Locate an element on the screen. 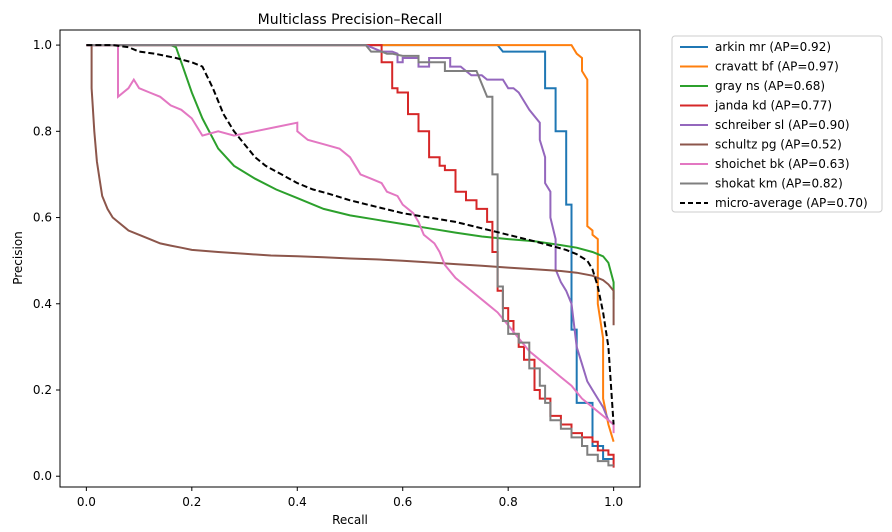 Image resolution: width=892 pixels, height=532 pixels. legend-label-4: schreiber sl (AP=0.90) is located at coordinates (782, 125).